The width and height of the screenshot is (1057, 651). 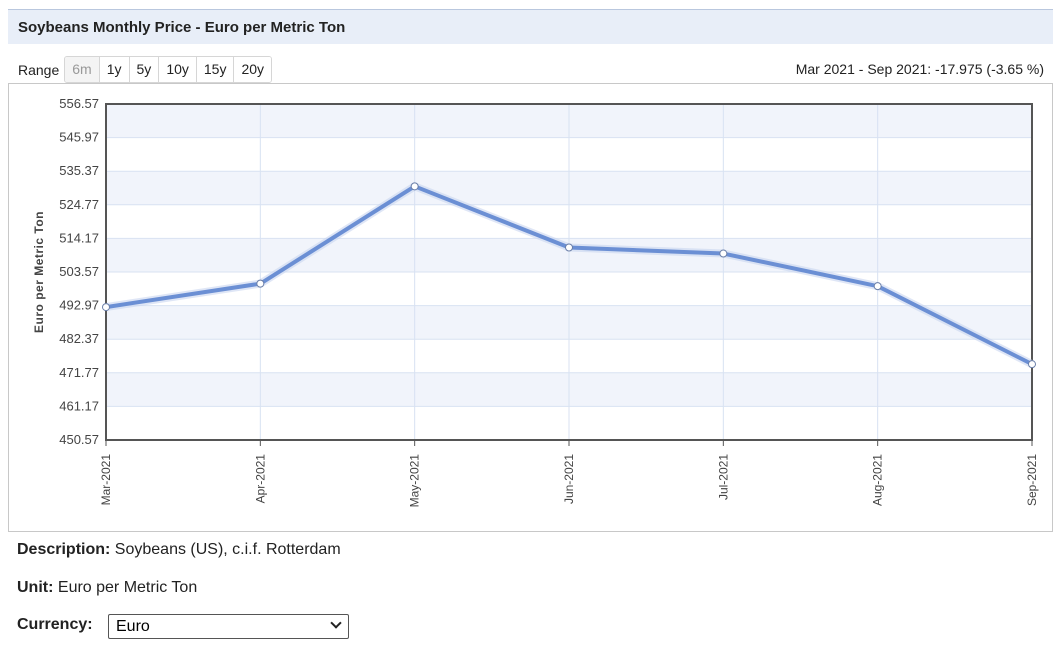 I want to click on y-tick-label: 503.57, so click(x=79, y=271).